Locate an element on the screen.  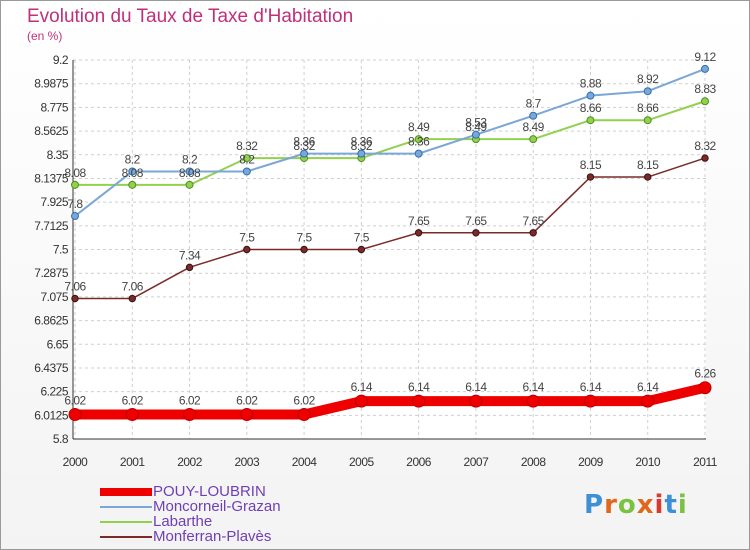
series-line is located at coordinates (390, 143).